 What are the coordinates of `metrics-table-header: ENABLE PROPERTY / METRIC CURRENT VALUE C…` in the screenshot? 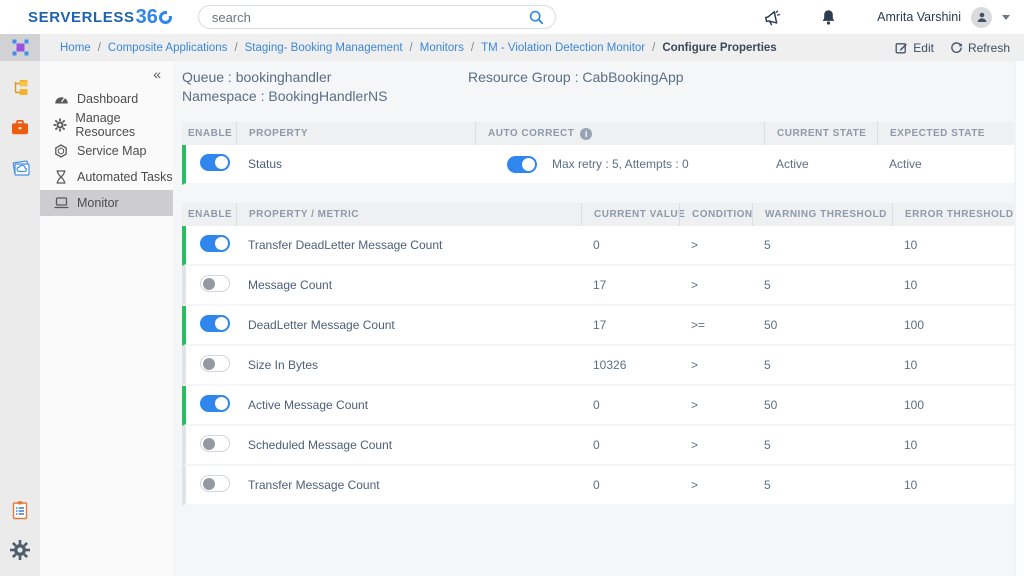 It's located at (598, 214).